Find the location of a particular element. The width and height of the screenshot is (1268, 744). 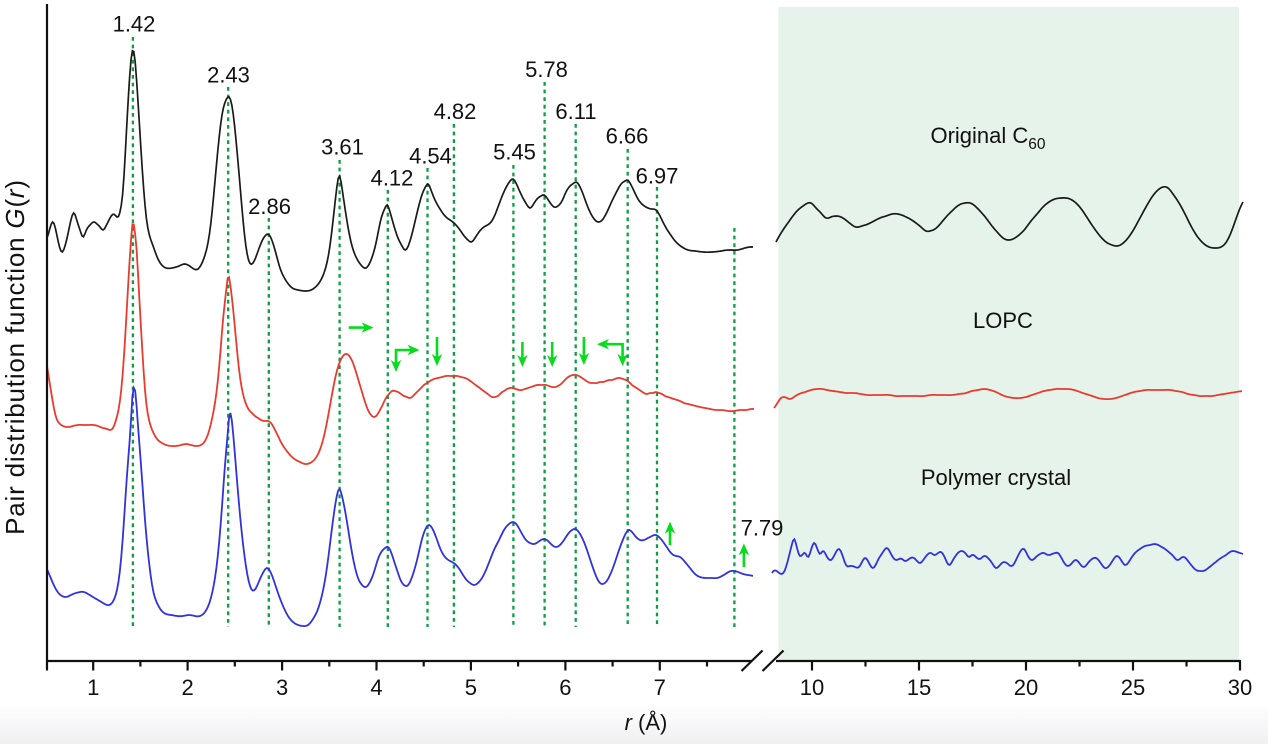

svg-text: 2.43 is located at coordinates (228, 74).